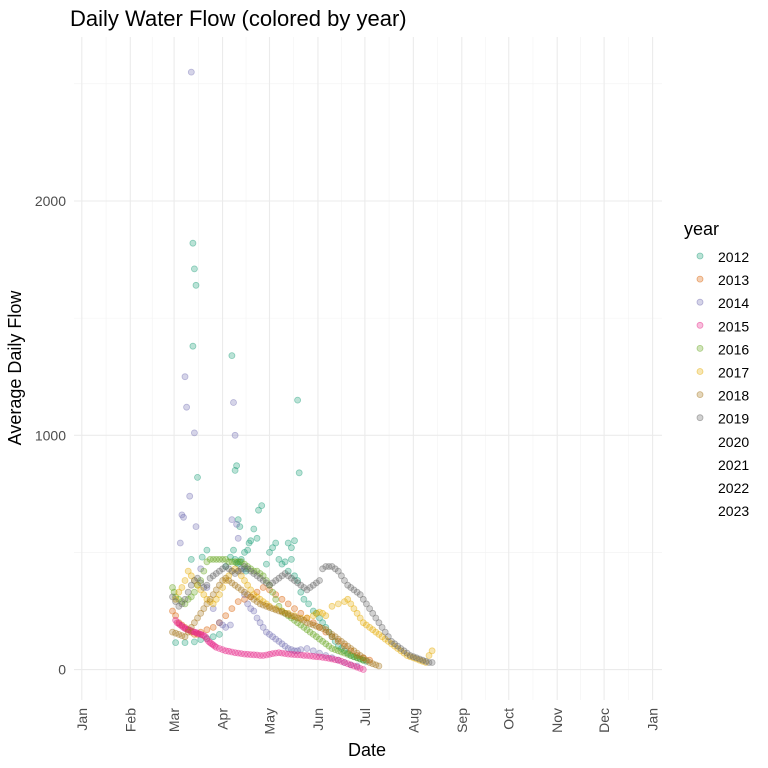 The width and height of the screenshot is (768, 768). Describe the element at coordinates (82, 719) in the screenshot. I see `x-tick-label: Jan` at that location.